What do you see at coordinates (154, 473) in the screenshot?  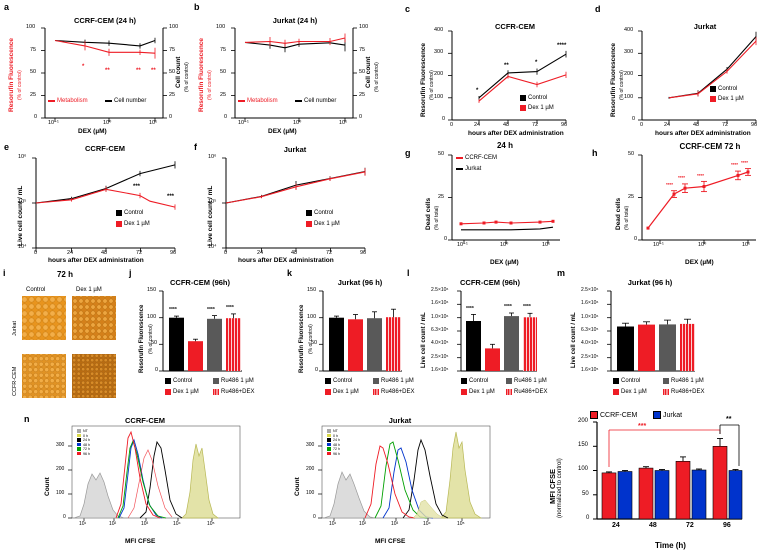 I see `panel-n-flow-left-plot` at bounding box center [154, 473].